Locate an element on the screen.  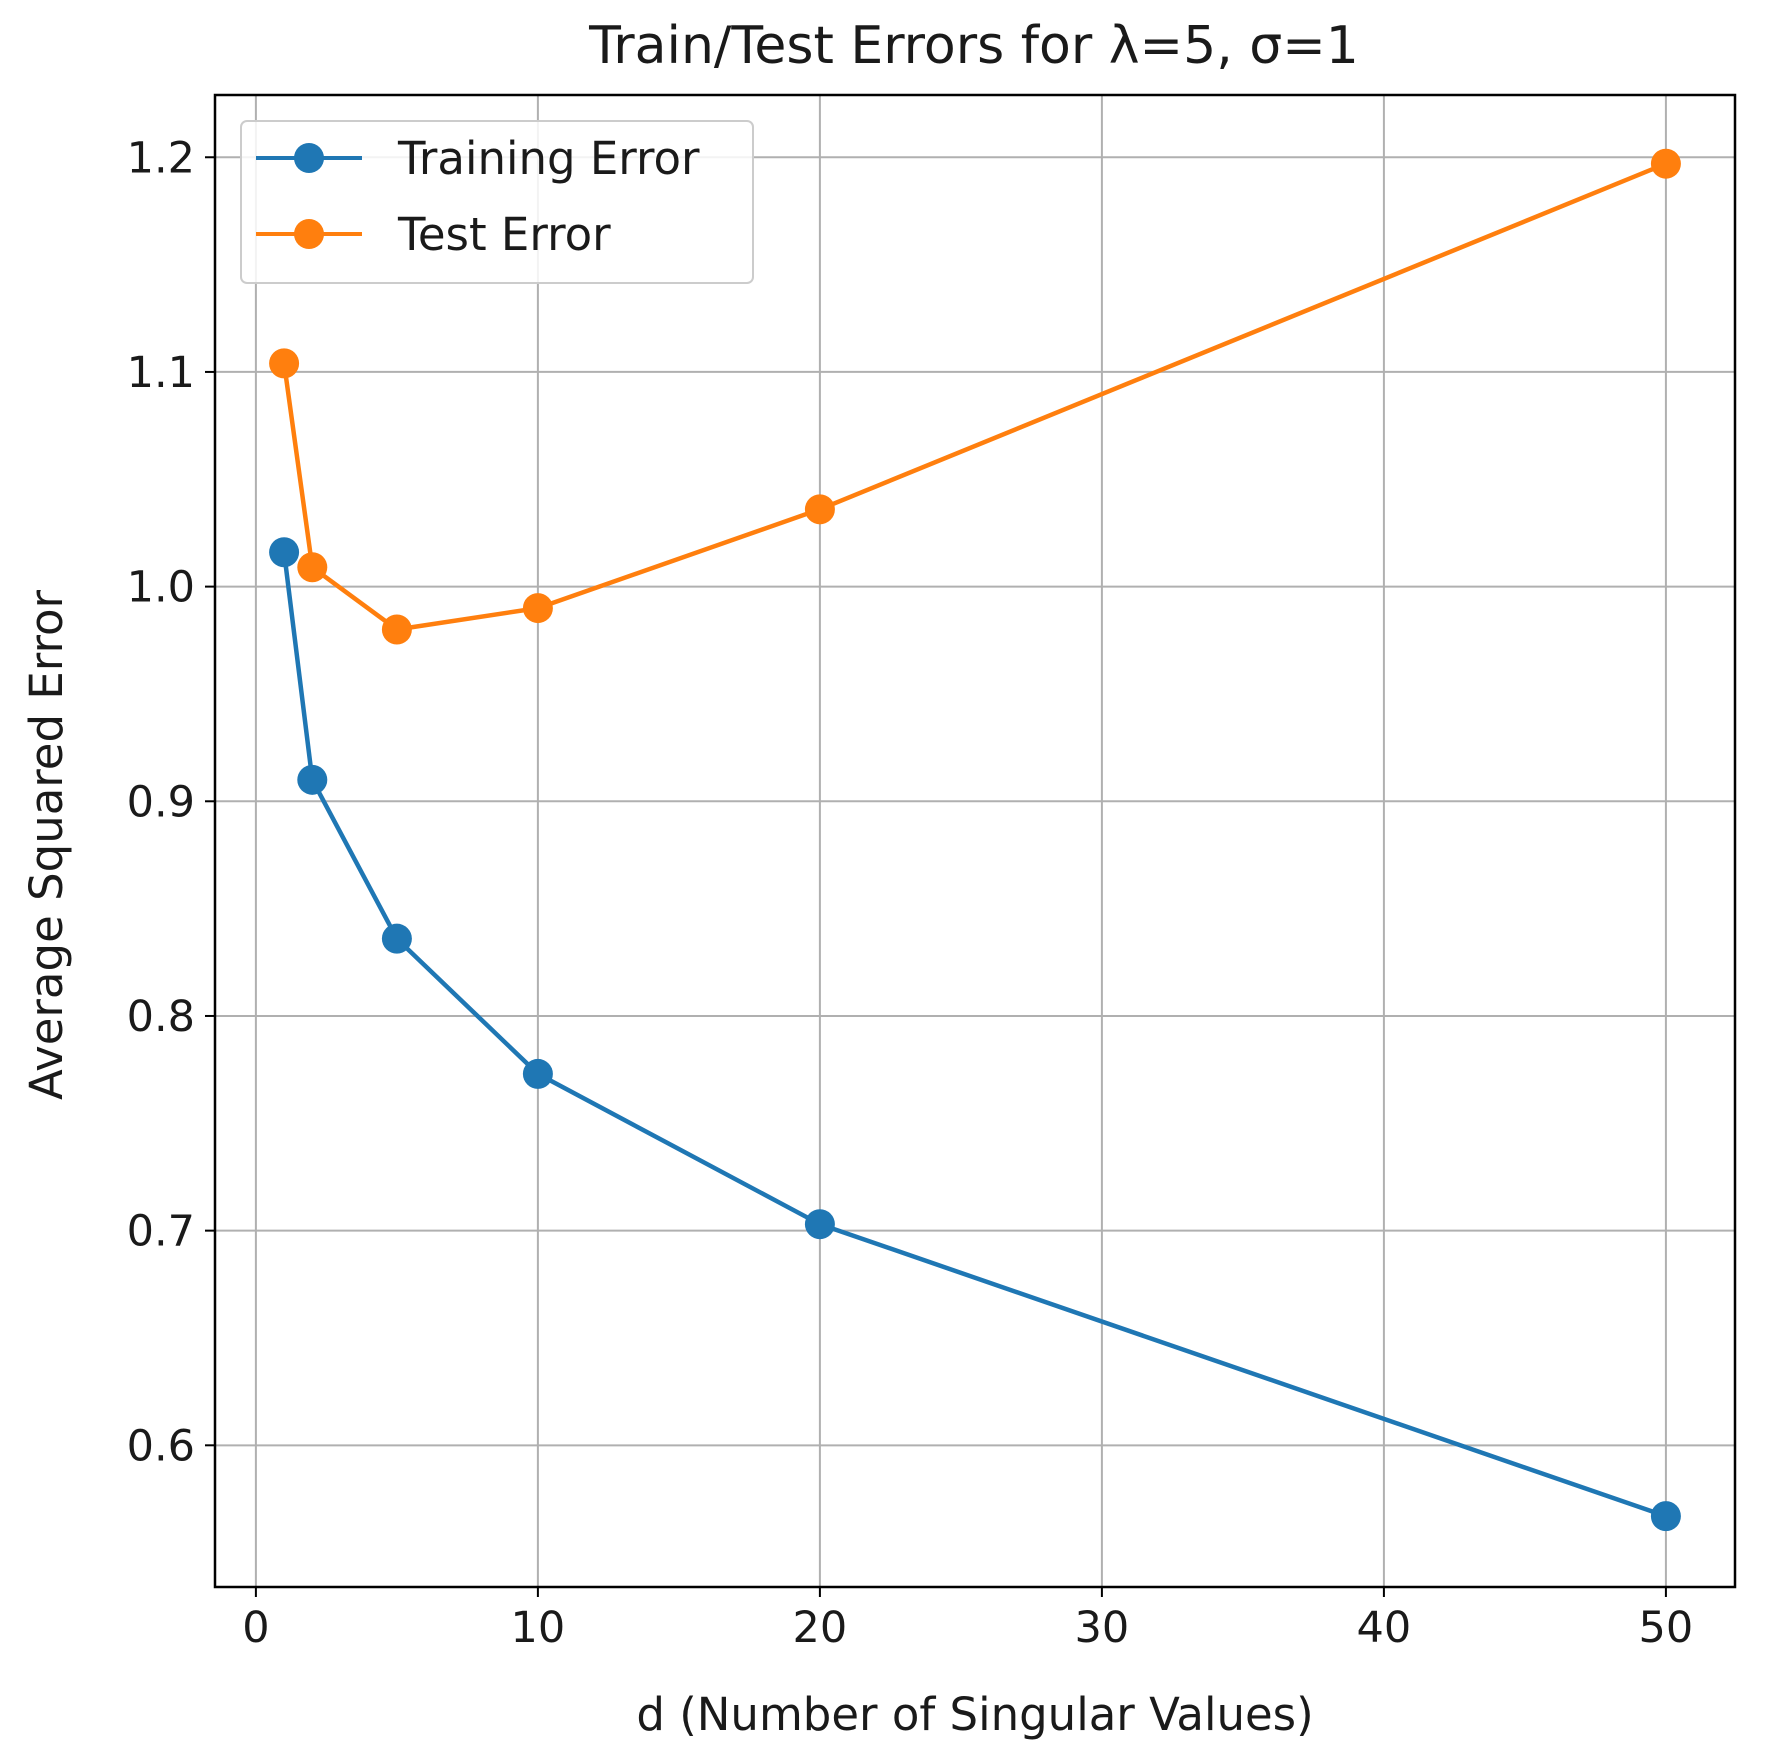
x-tick-label: 30 is located at coordinates (1102, 1628).